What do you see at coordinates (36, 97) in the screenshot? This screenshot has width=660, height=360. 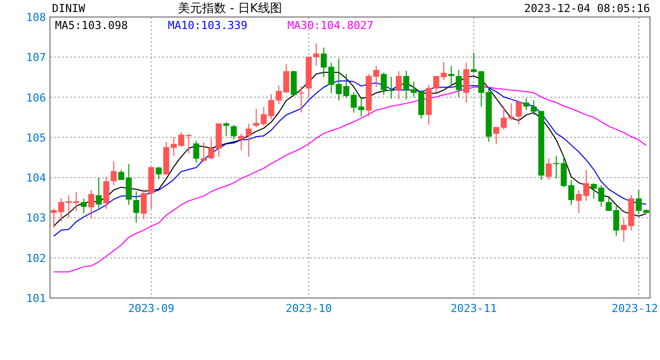 I see `y-tick-label: 106` at bounding box center [36, 97].